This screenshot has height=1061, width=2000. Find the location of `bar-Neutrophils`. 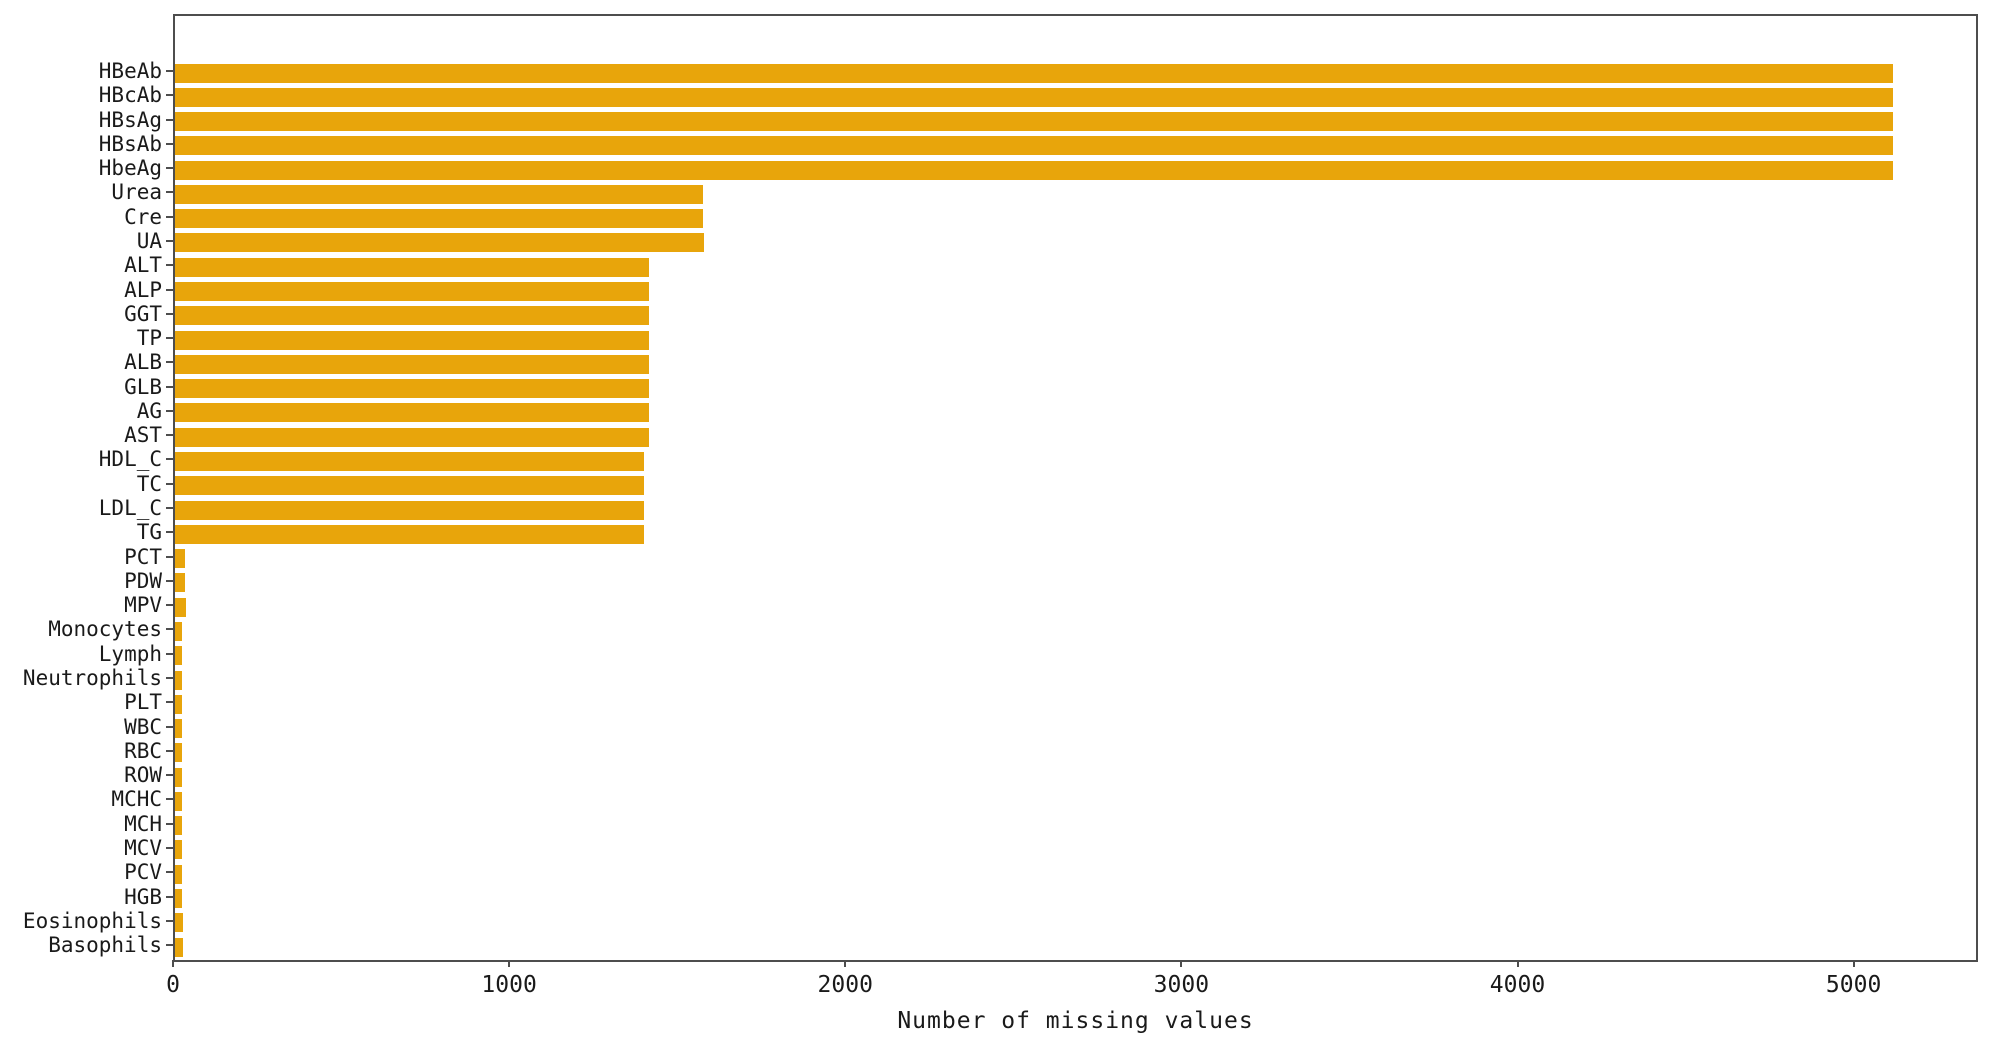

bar-Neutrophils is located at coordinates (179, 680).